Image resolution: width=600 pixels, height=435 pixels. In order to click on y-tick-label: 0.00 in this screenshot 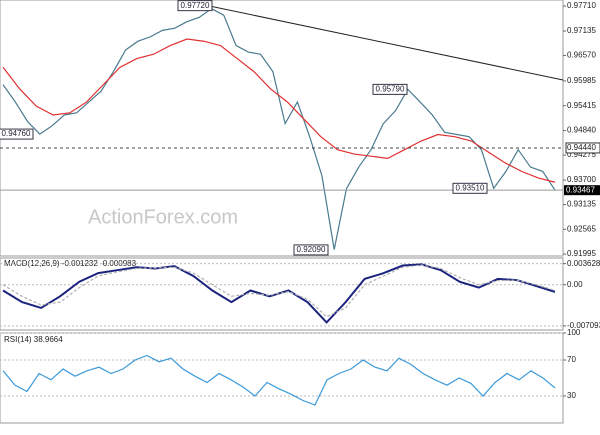, I will do `click(575, 284)`.